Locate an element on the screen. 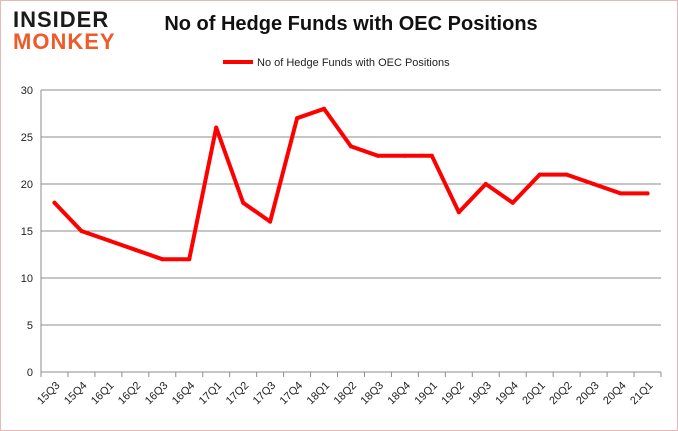 The image size is (678, 431). legend-label: No of Hedge Funds with OEC Positions is located at coordinates (353, 63).